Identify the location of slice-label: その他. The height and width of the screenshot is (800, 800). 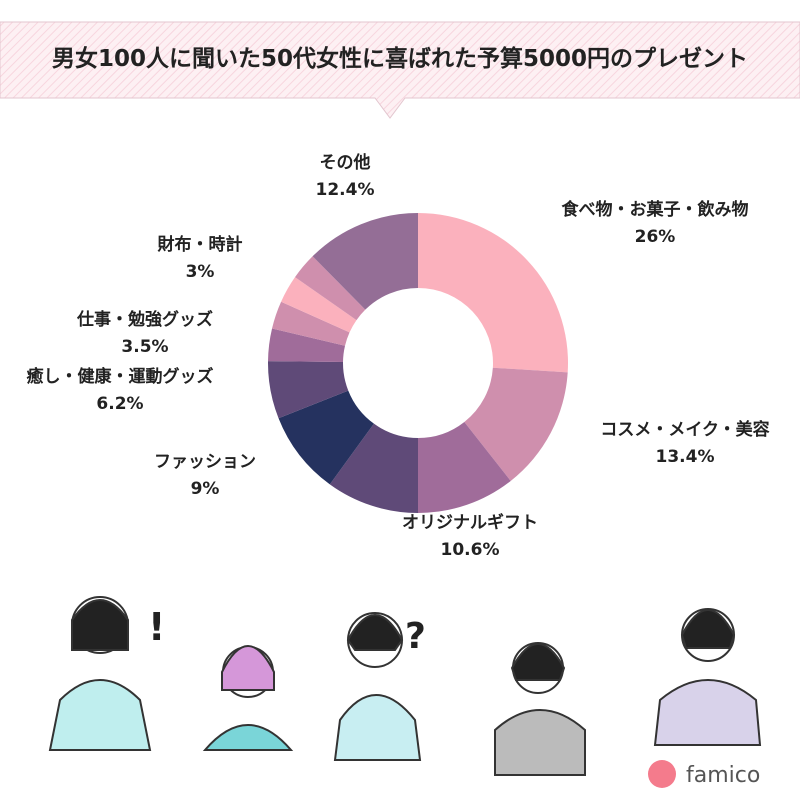
(345, 162).